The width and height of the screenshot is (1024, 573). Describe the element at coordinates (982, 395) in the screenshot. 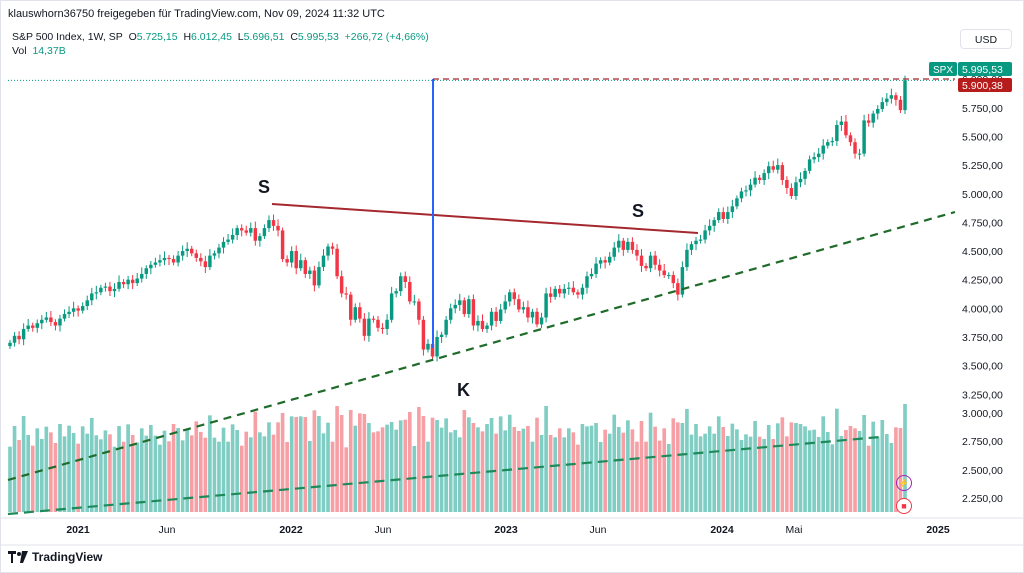

I see `price-tick-label: 3.250,00` at that location.